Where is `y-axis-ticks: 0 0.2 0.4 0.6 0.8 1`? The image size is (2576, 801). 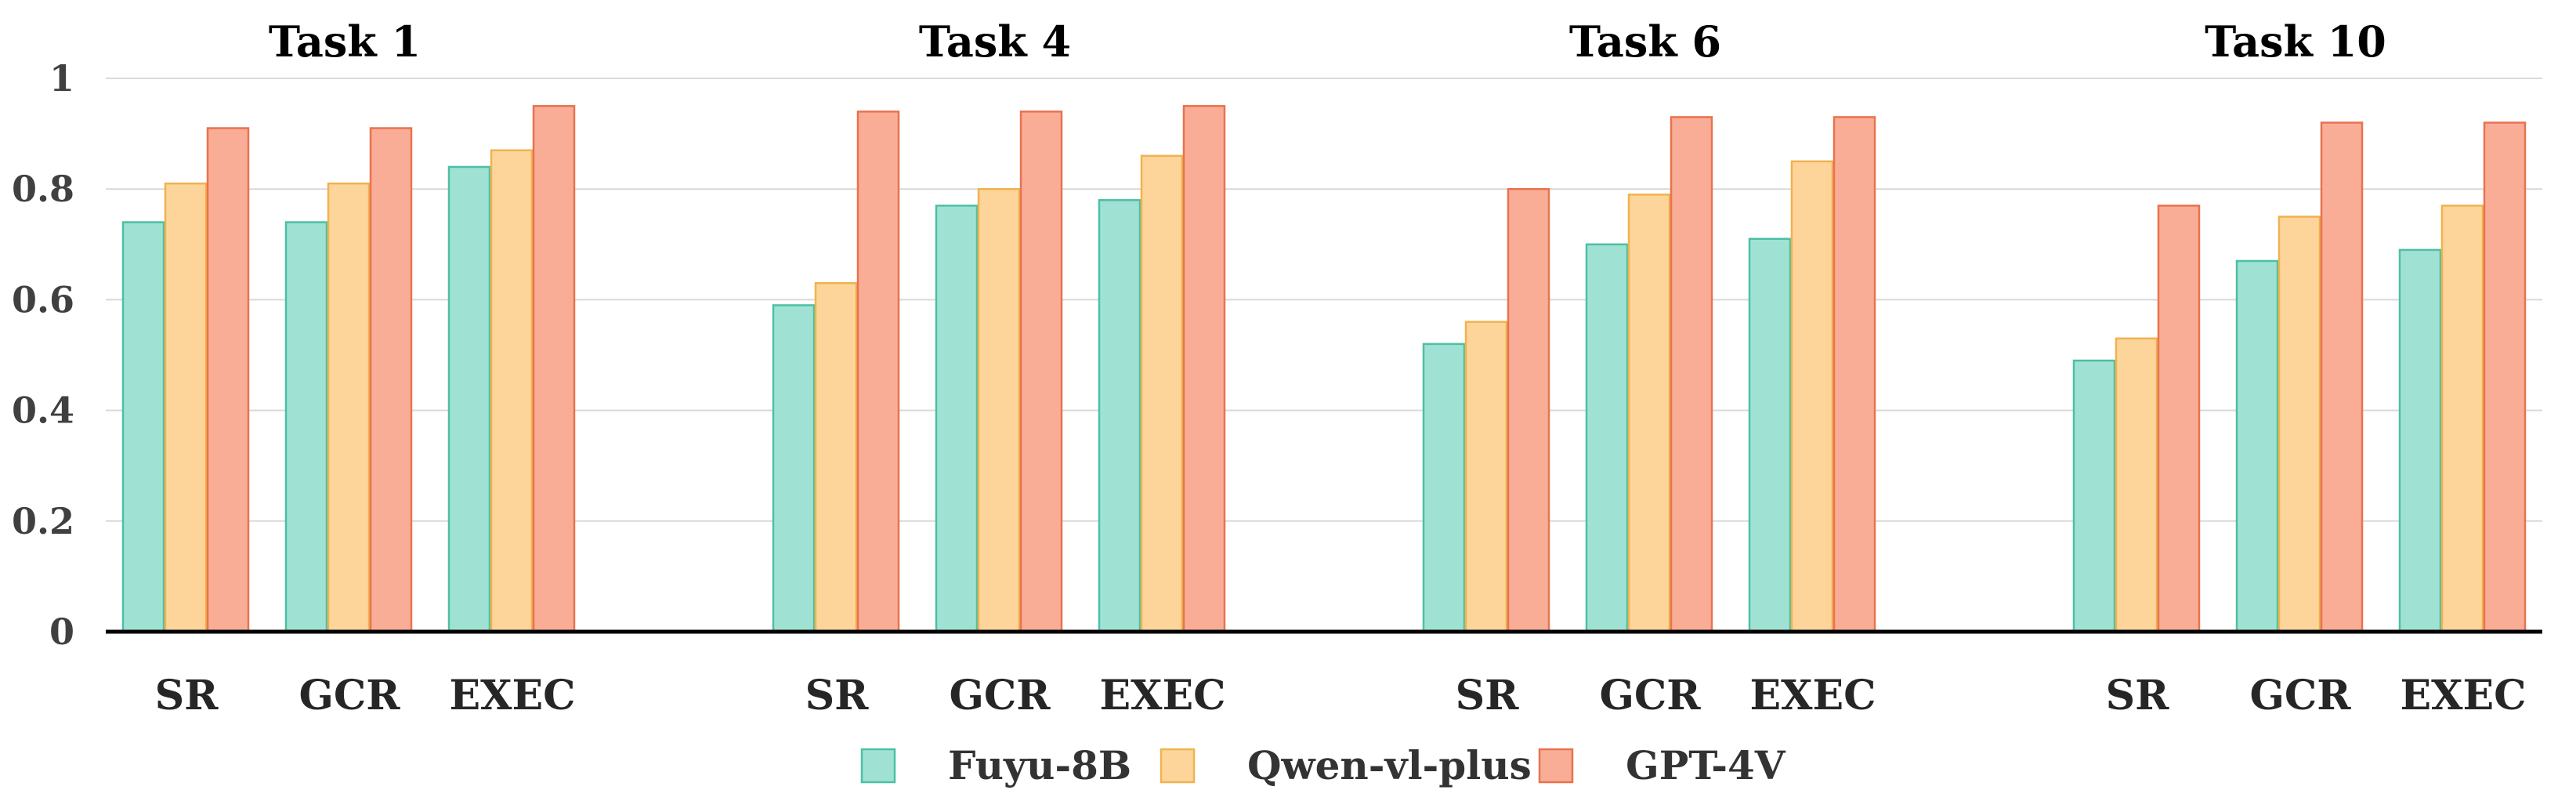 y-axis-ticks: 0 0.2 0.4 0.6 0.8 1 is located at coordinates (43, 355).